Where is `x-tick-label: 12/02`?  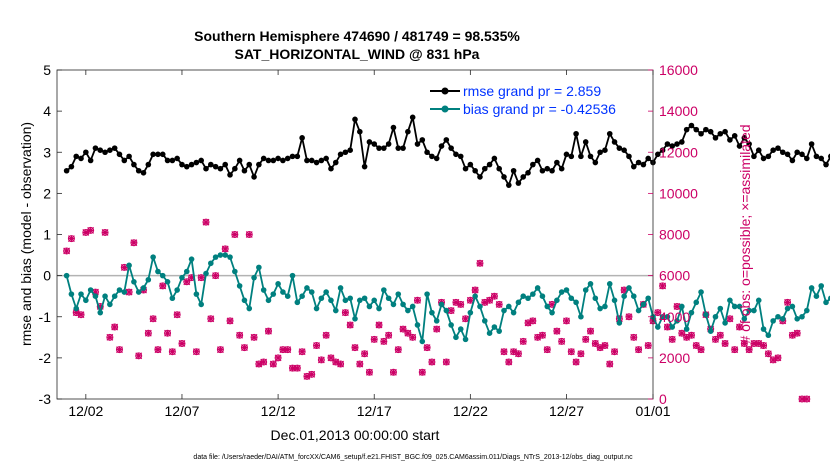
x-tick-label: 12/02 is located at coordinates (85, 411).